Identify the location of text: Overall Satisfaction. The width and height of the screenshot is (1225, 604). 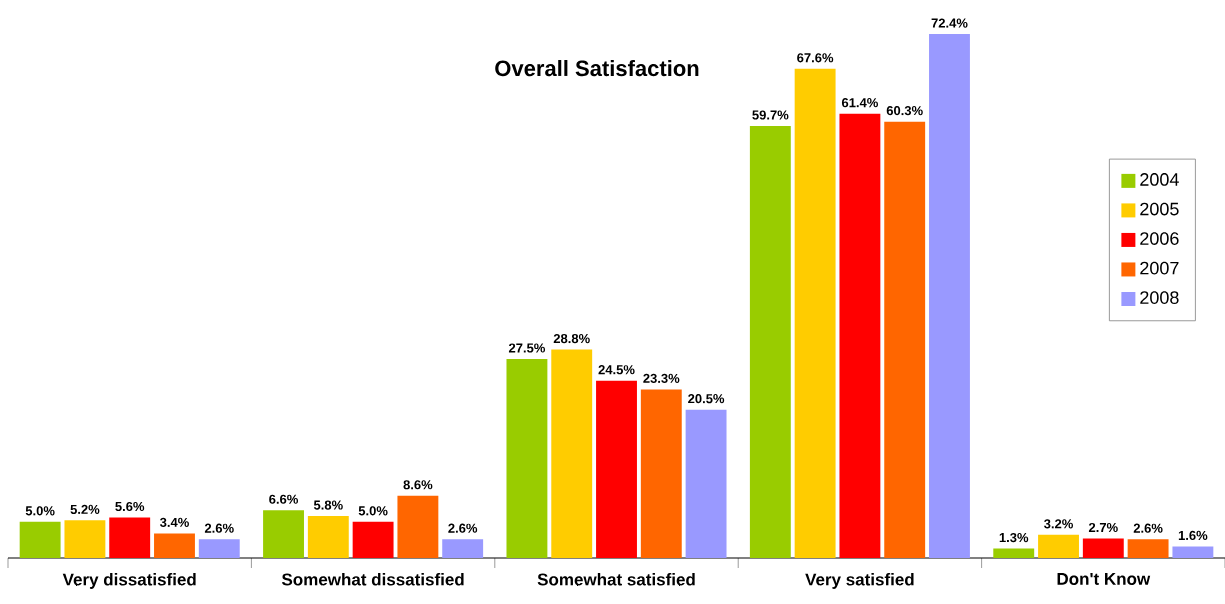
(597, 68).